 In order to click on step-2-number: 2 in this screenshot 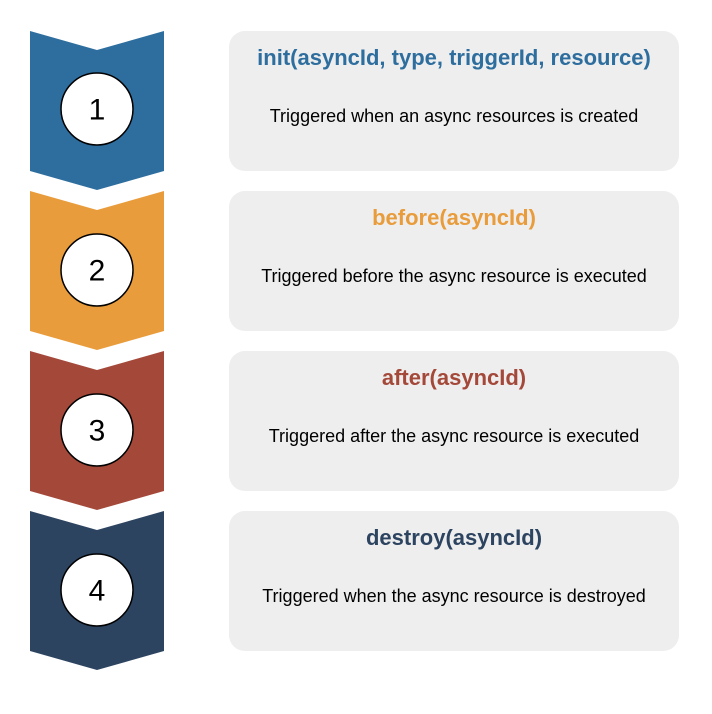, I will do `click(97, 271)`.